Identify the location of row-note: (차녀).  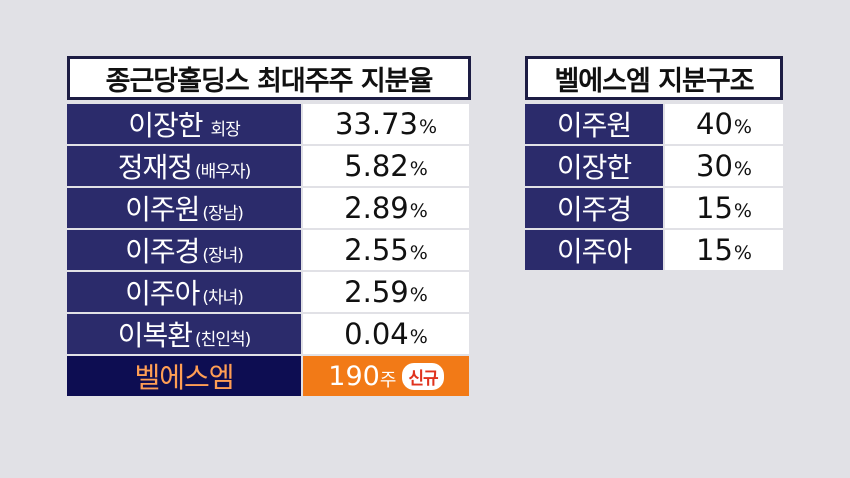
(223, 297).